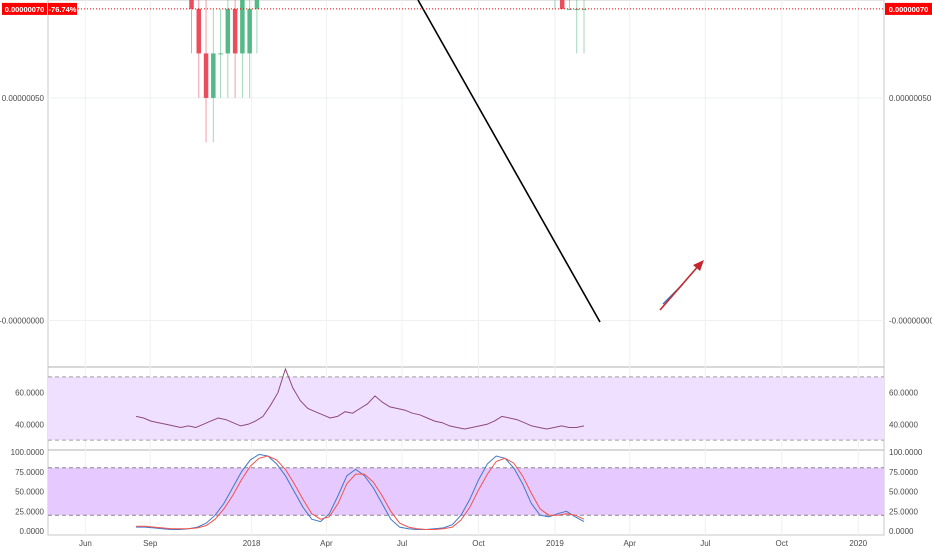 Image resolution: width=932 pixels, height=555 pixels. I want to click on trendline, so click(509, 161).